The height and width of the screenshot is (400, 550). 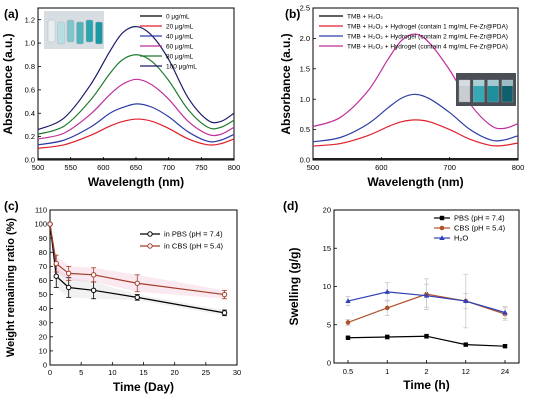 I want to click on legend-label: in PBS (pH = 7.4), so click(x=193, y=234).